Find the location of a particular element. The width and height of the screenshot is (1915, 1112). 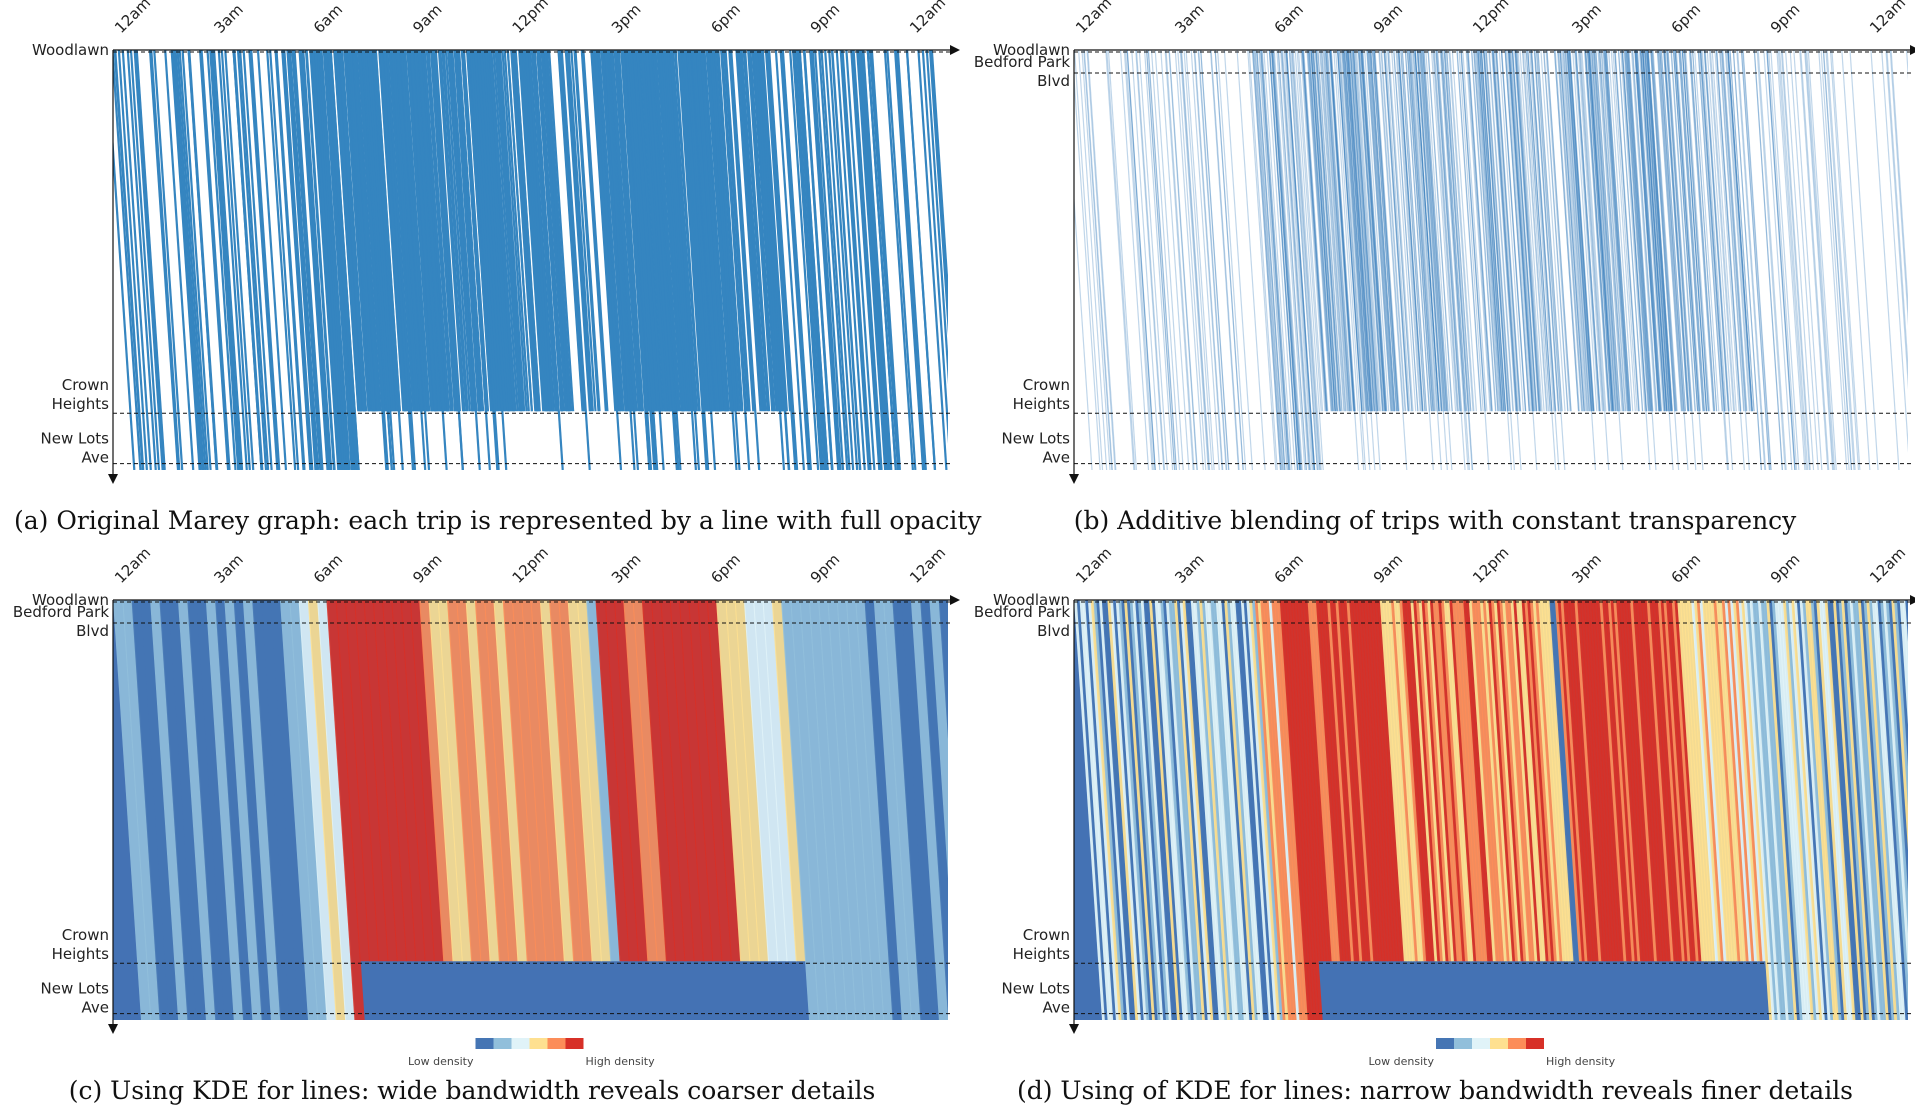

station-label: Crown is located at coordinates (1046, 385).